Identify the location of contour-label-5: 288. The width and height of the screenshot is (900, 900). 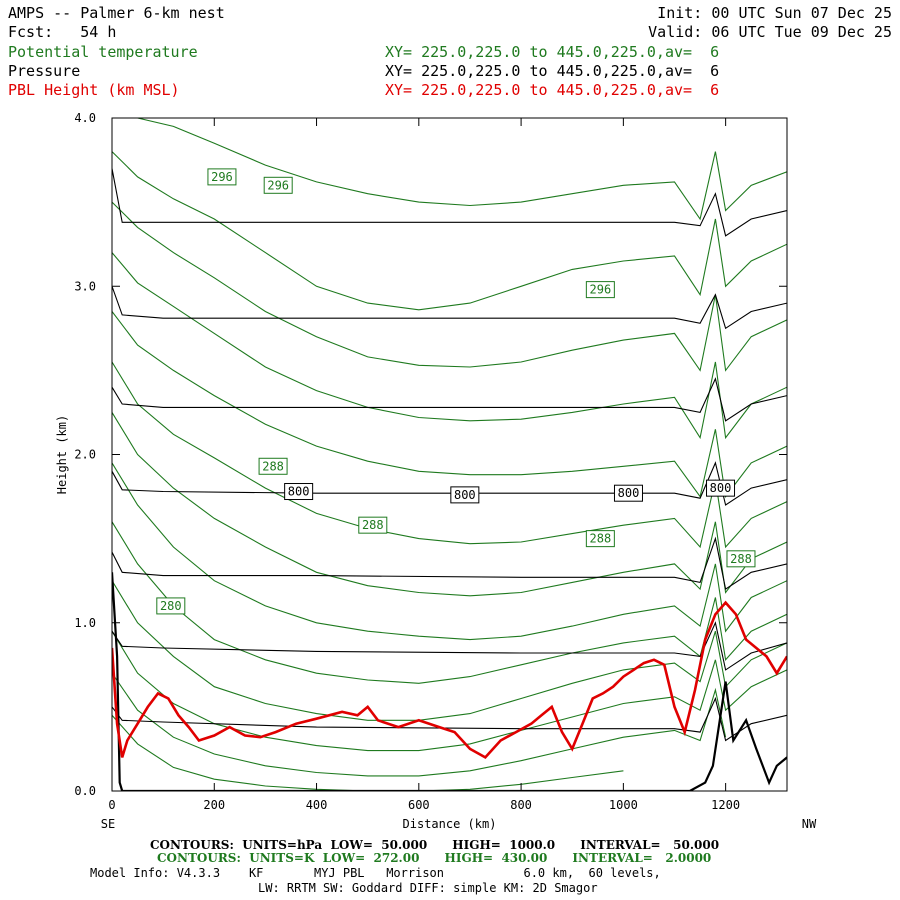
(600, 539).